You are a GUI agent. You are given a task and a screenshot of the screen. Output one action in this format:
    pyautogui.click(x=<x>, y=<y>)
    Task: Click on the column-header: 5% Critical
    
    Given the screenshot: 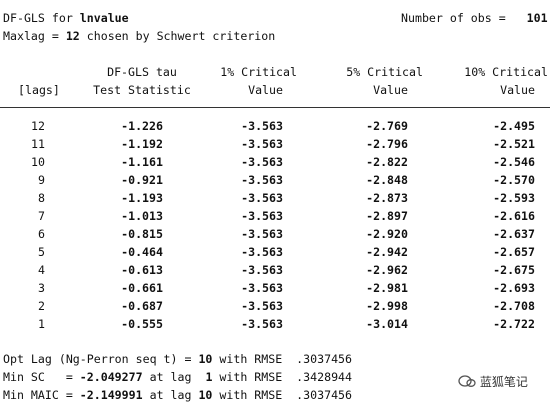 What is the action you would take?
    pyautogui.click(x=384, y=72)
    